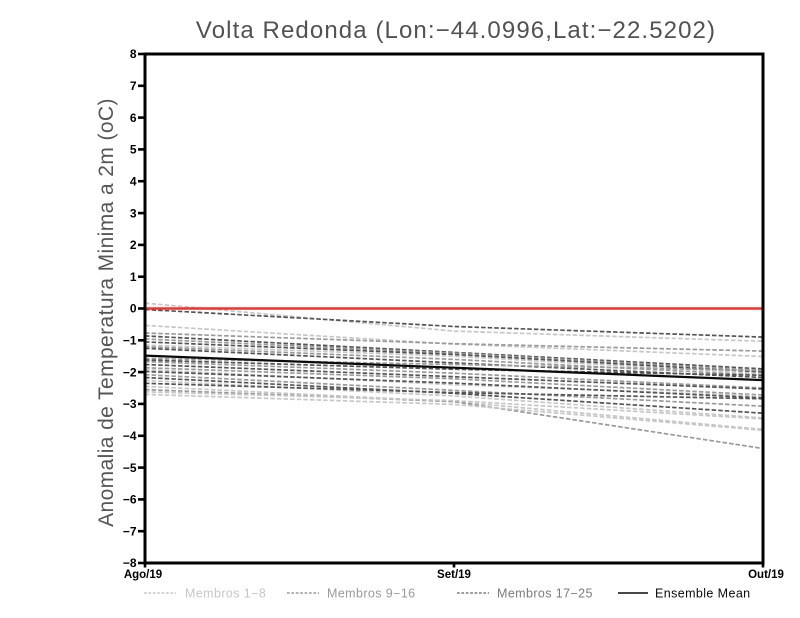 The width and height of the screenshot is (800, 618). I want to click on svg-text: Membros 9−16, so click(371, 594).